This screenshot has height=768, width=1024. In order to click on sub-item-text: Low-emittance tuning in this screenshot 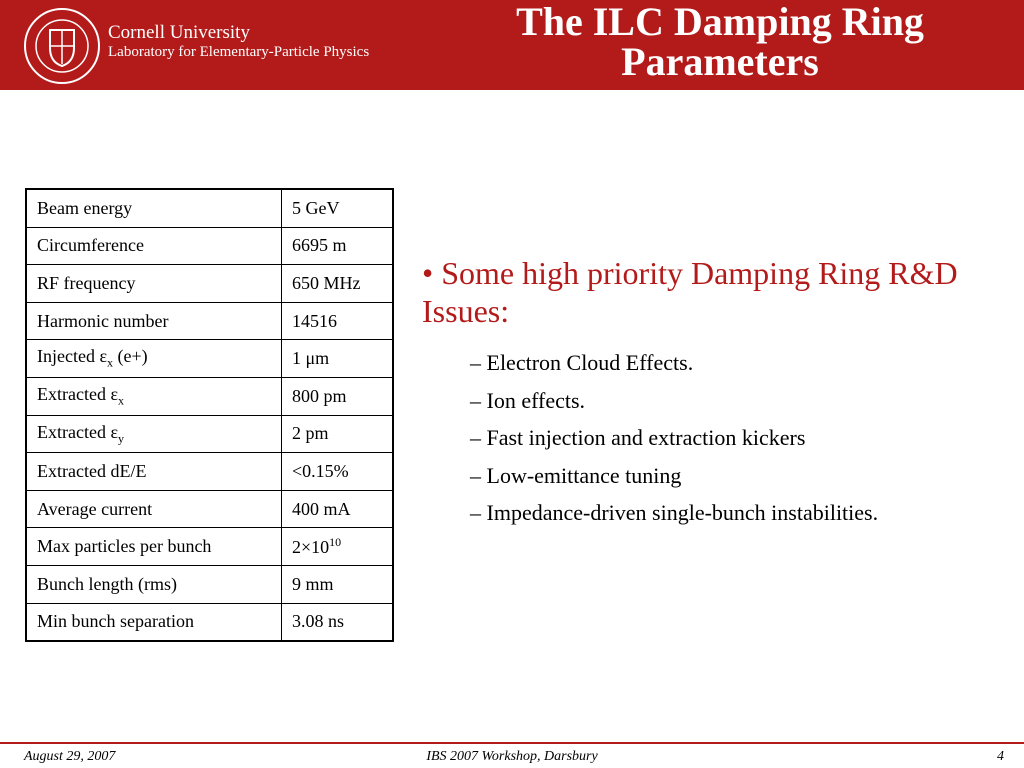, I will do `click(584, 475)`.